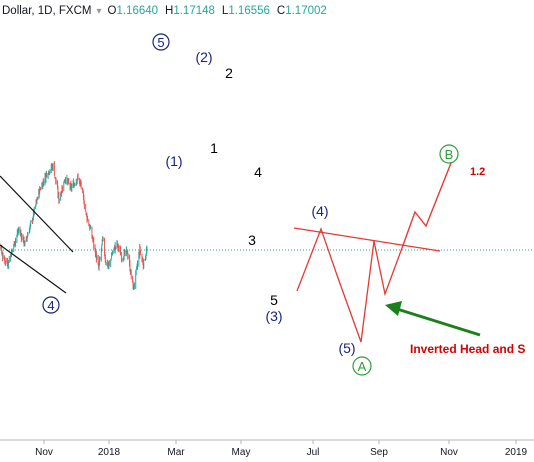  I want to click on wedge-lower-line, so click(33, 269).